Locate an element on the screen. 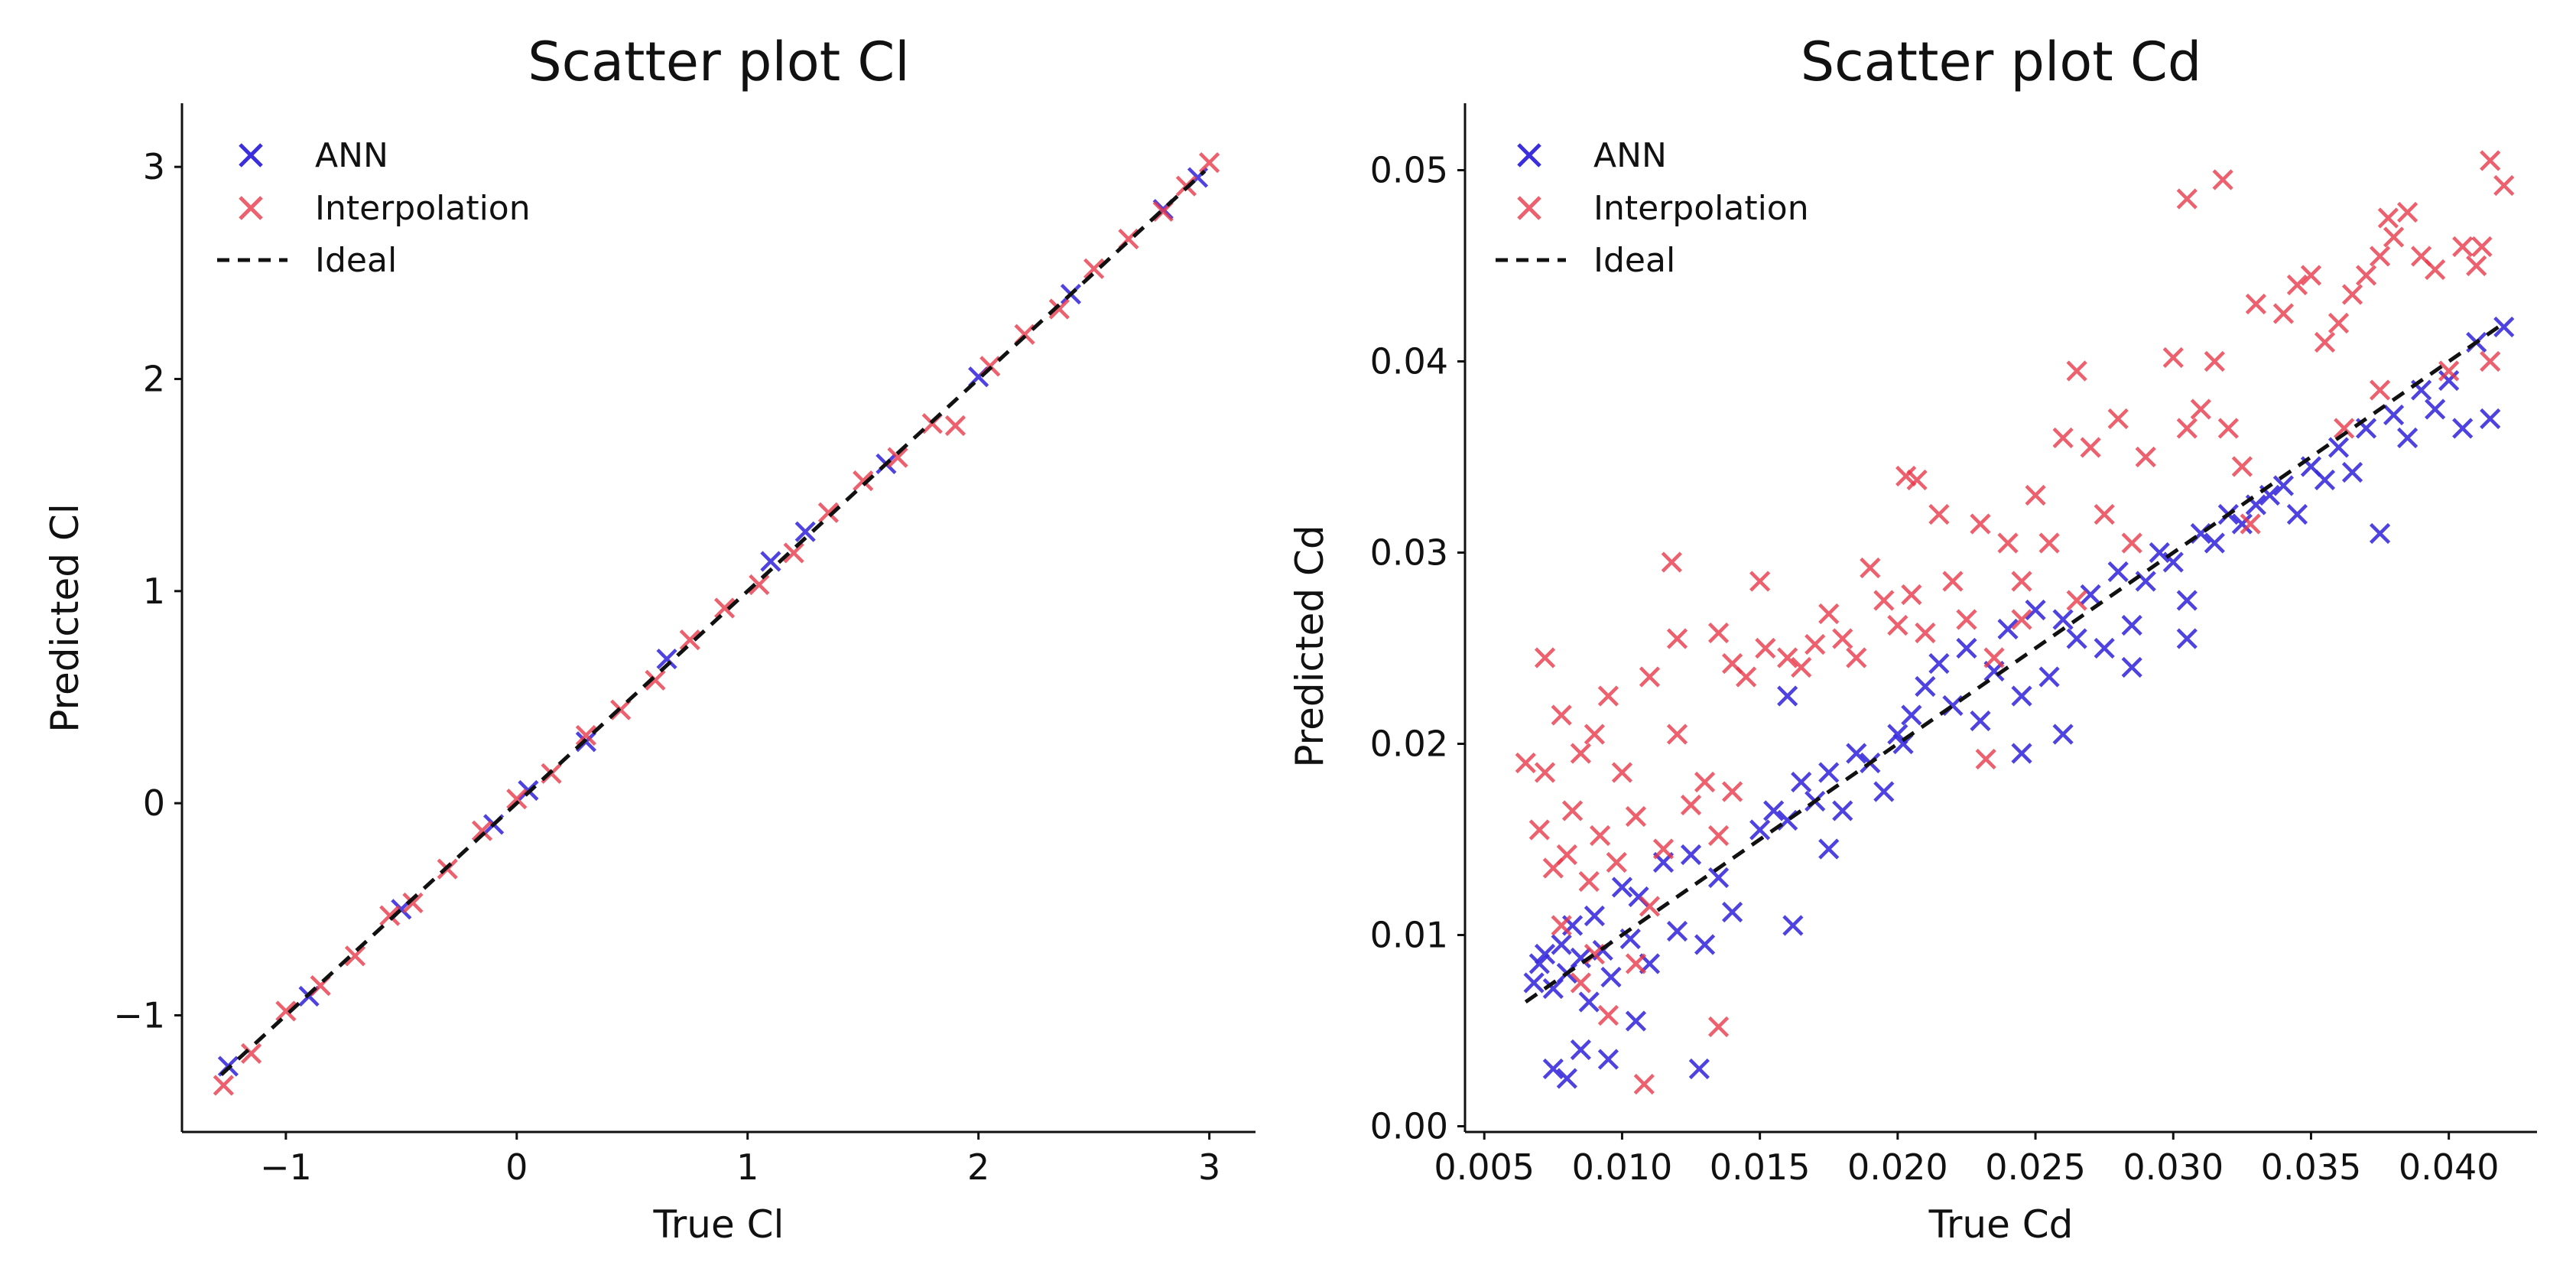 The image size is (2576, 1262). chart-cl-xtick-label: 2 is located at coordinates (978, 1167).